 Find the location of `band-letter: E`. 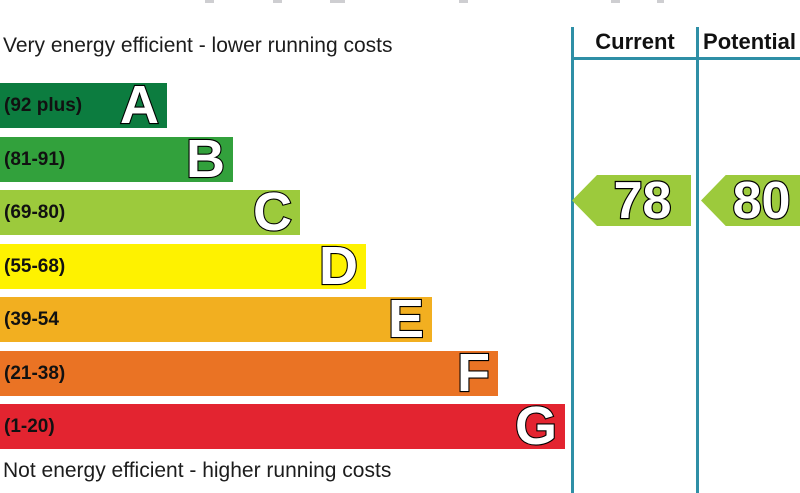

band-letter: E is located at coordinates (406, 319).